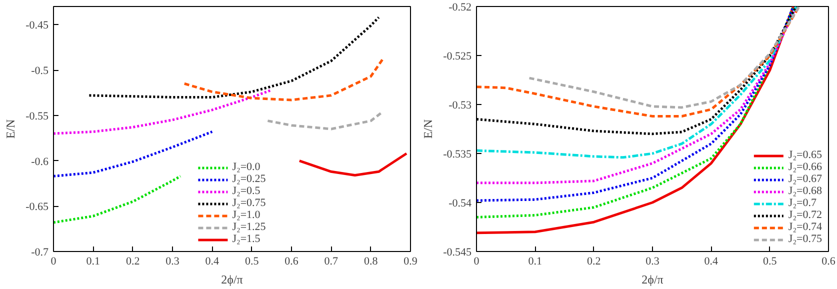 The height and width of the screenshot is (289, 837). I want to click on y-tick-label: -0.55, so click(37, 116).